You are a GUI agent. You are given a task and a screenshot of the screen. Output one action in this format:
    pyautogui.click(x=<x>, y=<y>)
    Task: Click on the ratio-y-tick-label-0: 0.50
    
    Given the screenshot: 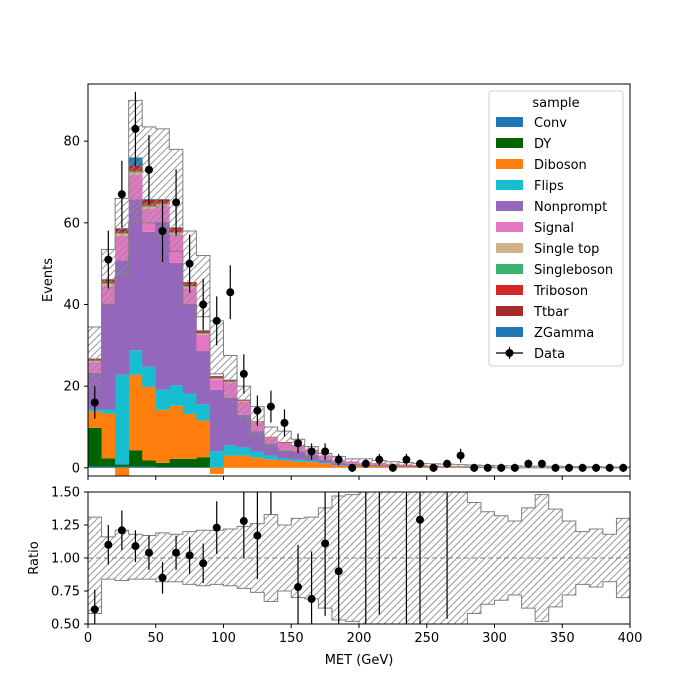 What is the action you would take?
    pyautogui.click(x=65, y=625)
    